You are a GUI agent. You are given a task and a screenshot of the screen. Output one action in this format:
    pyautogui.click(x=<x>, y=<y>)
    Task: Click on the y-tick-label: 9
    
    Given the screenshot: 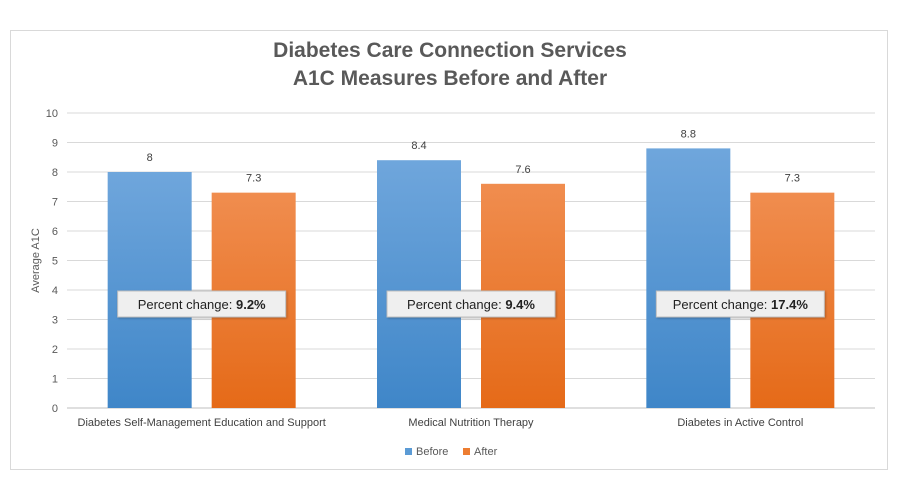 What is the action you would take?
    pyautogui.click(x=55, y=144)
    